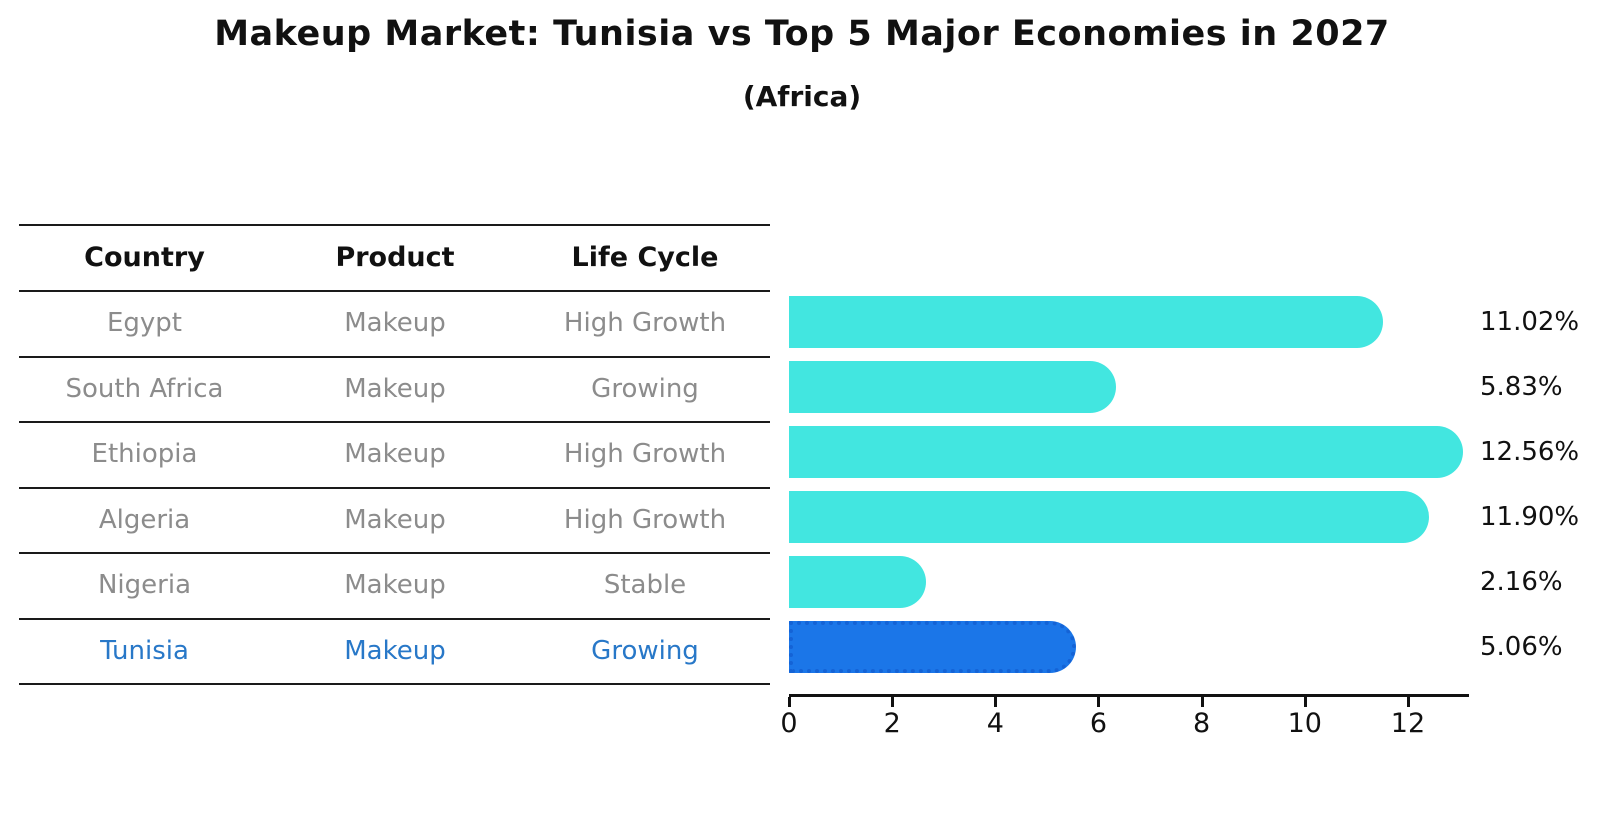 Image resolution: width=1604 pixels, height=823 pixels. I want to click on life-cycle-cell: Stable, so click(645, 585).